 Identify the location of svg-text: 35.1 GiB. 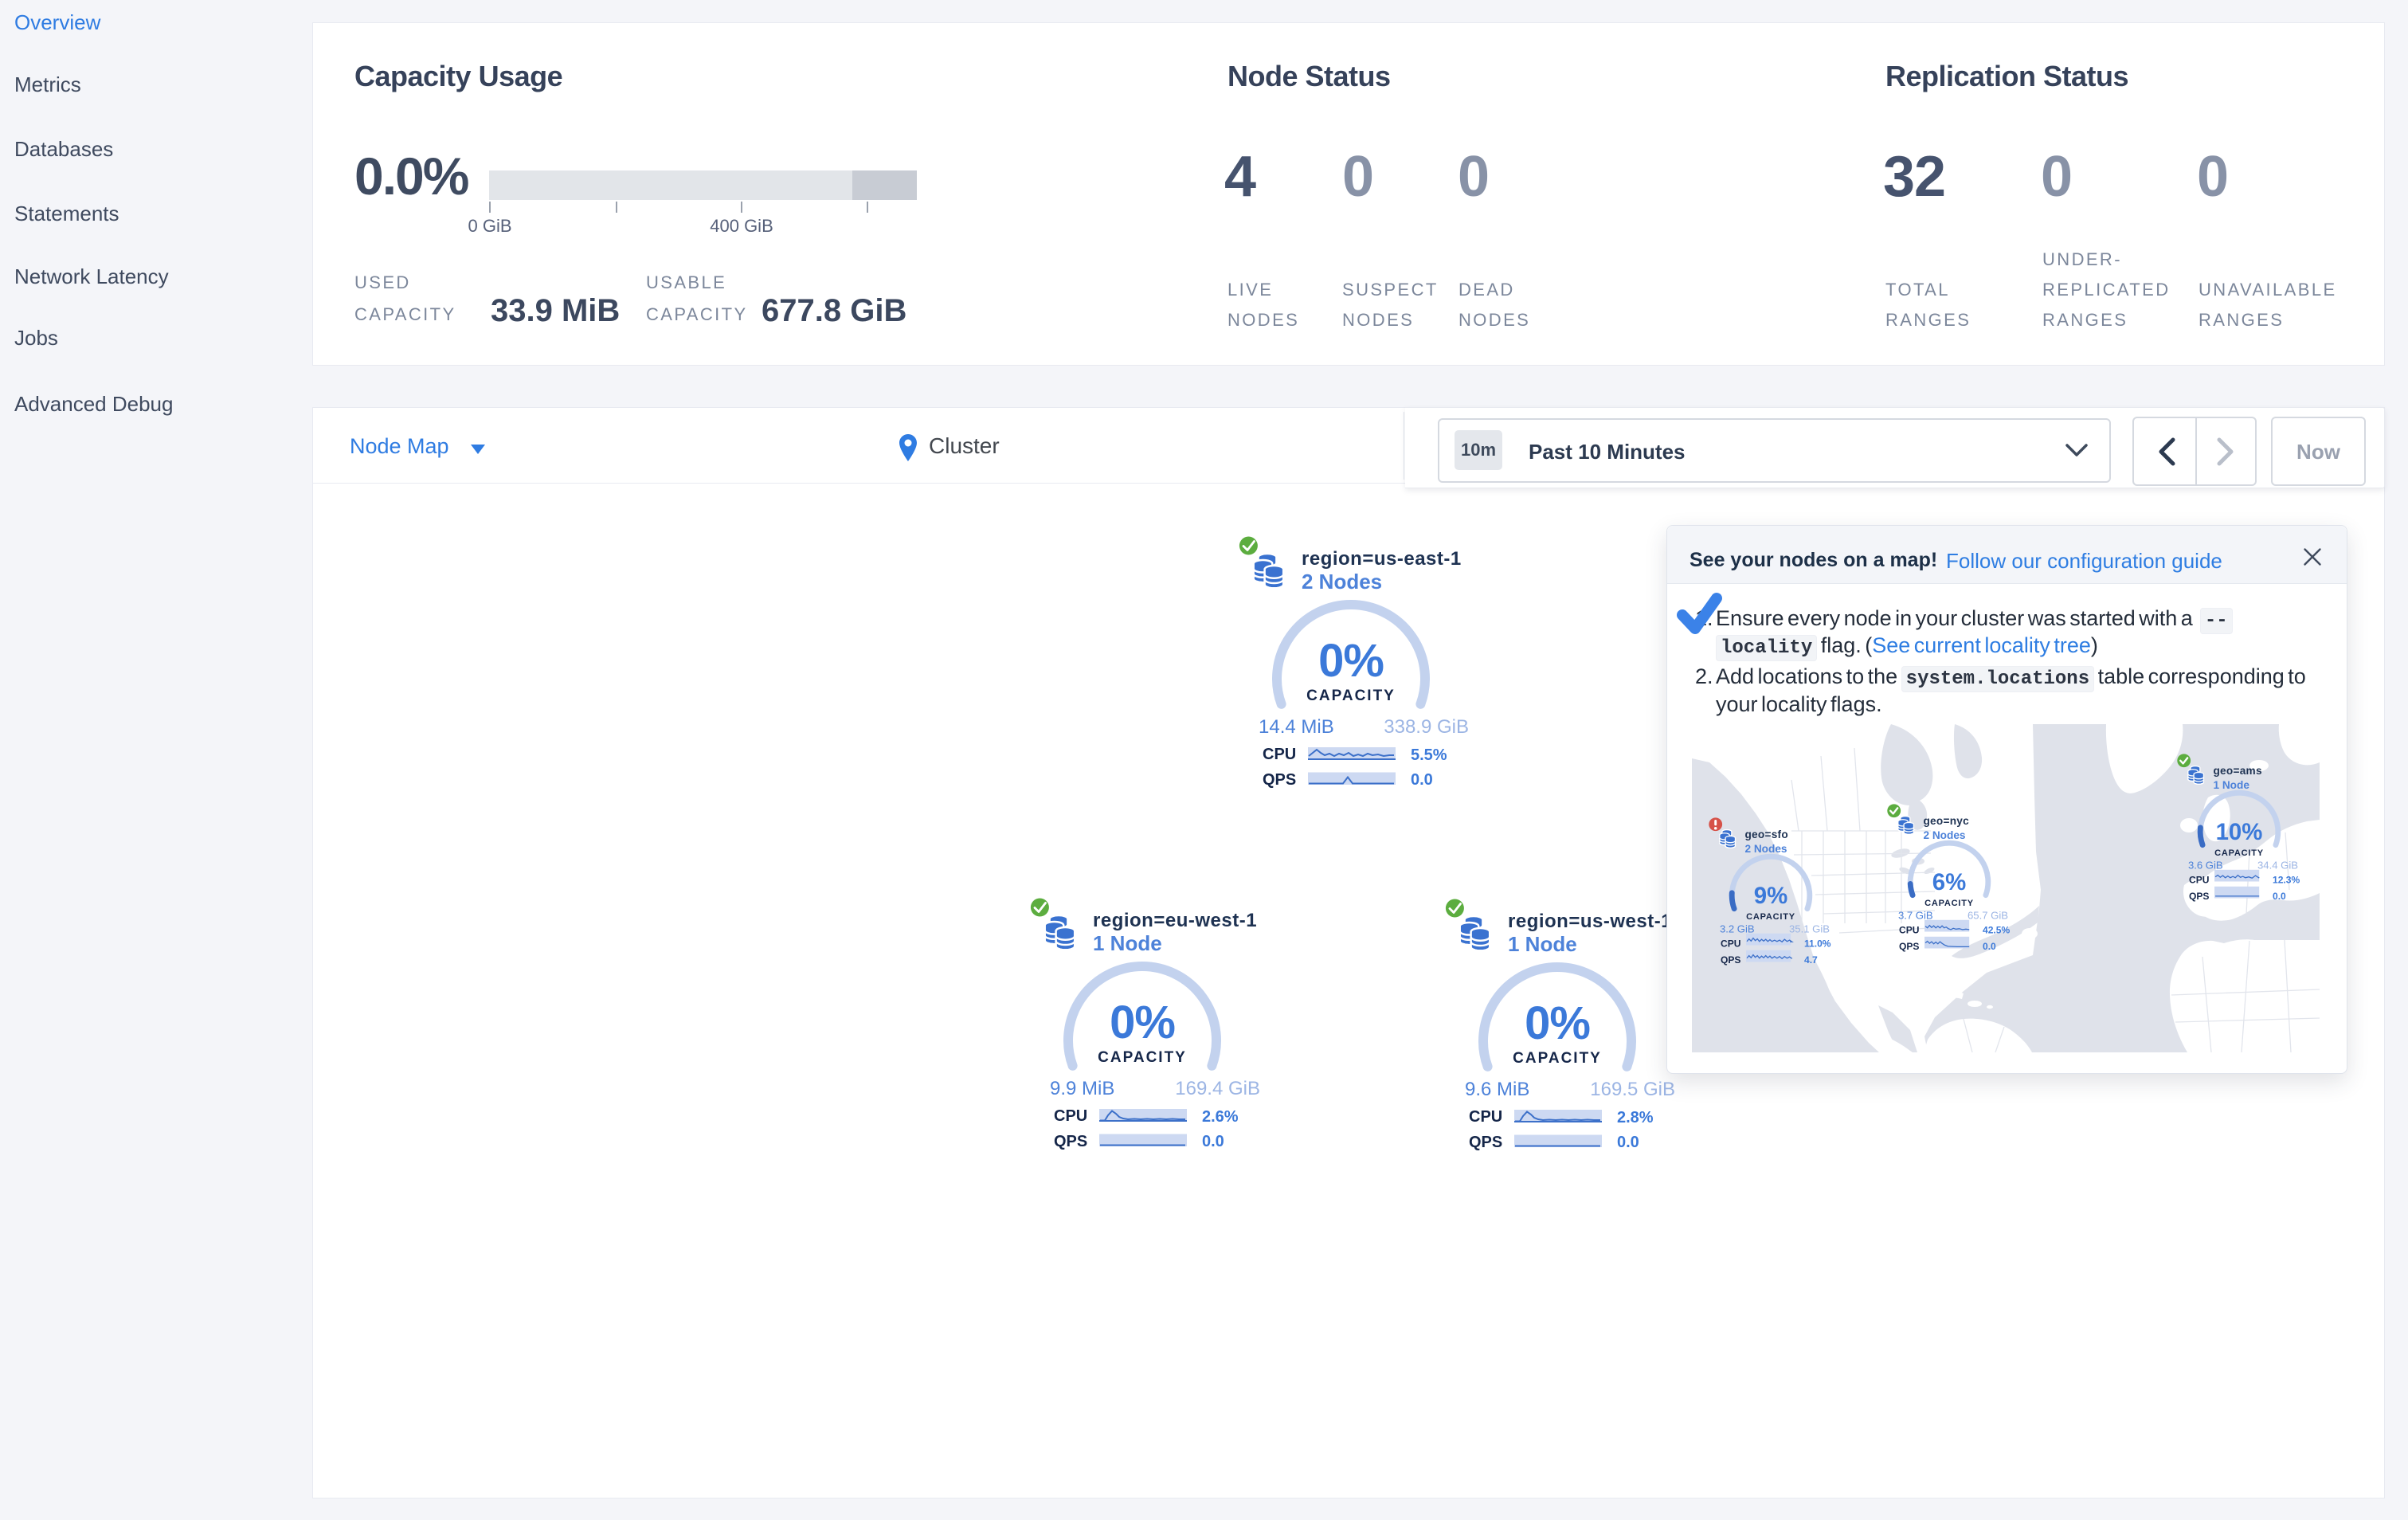
(1810, 929).